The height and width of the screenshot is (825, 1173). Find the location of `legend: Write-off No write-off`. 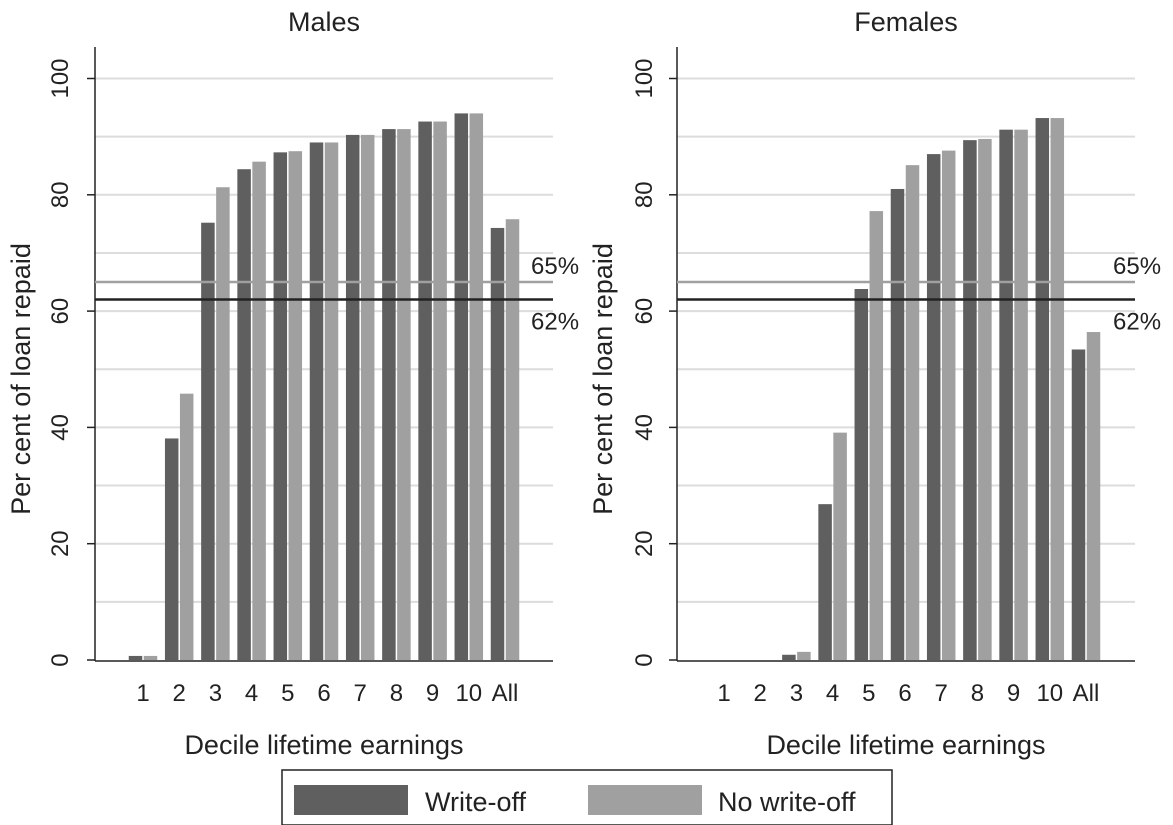

legend: Write-off No write-off is located at coordinates (587, 797).